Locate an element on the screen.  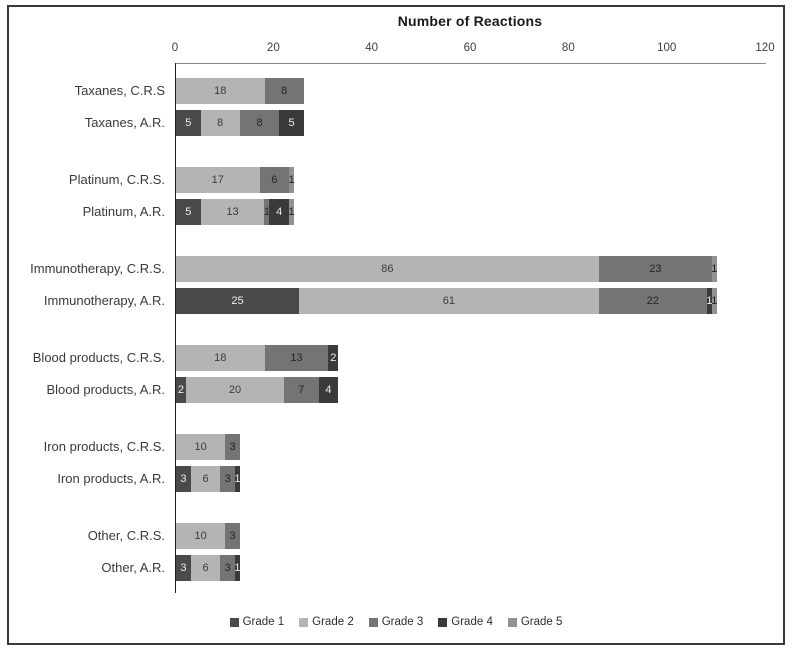
bar-row: 18 8 is located at coordinates (240, 91).